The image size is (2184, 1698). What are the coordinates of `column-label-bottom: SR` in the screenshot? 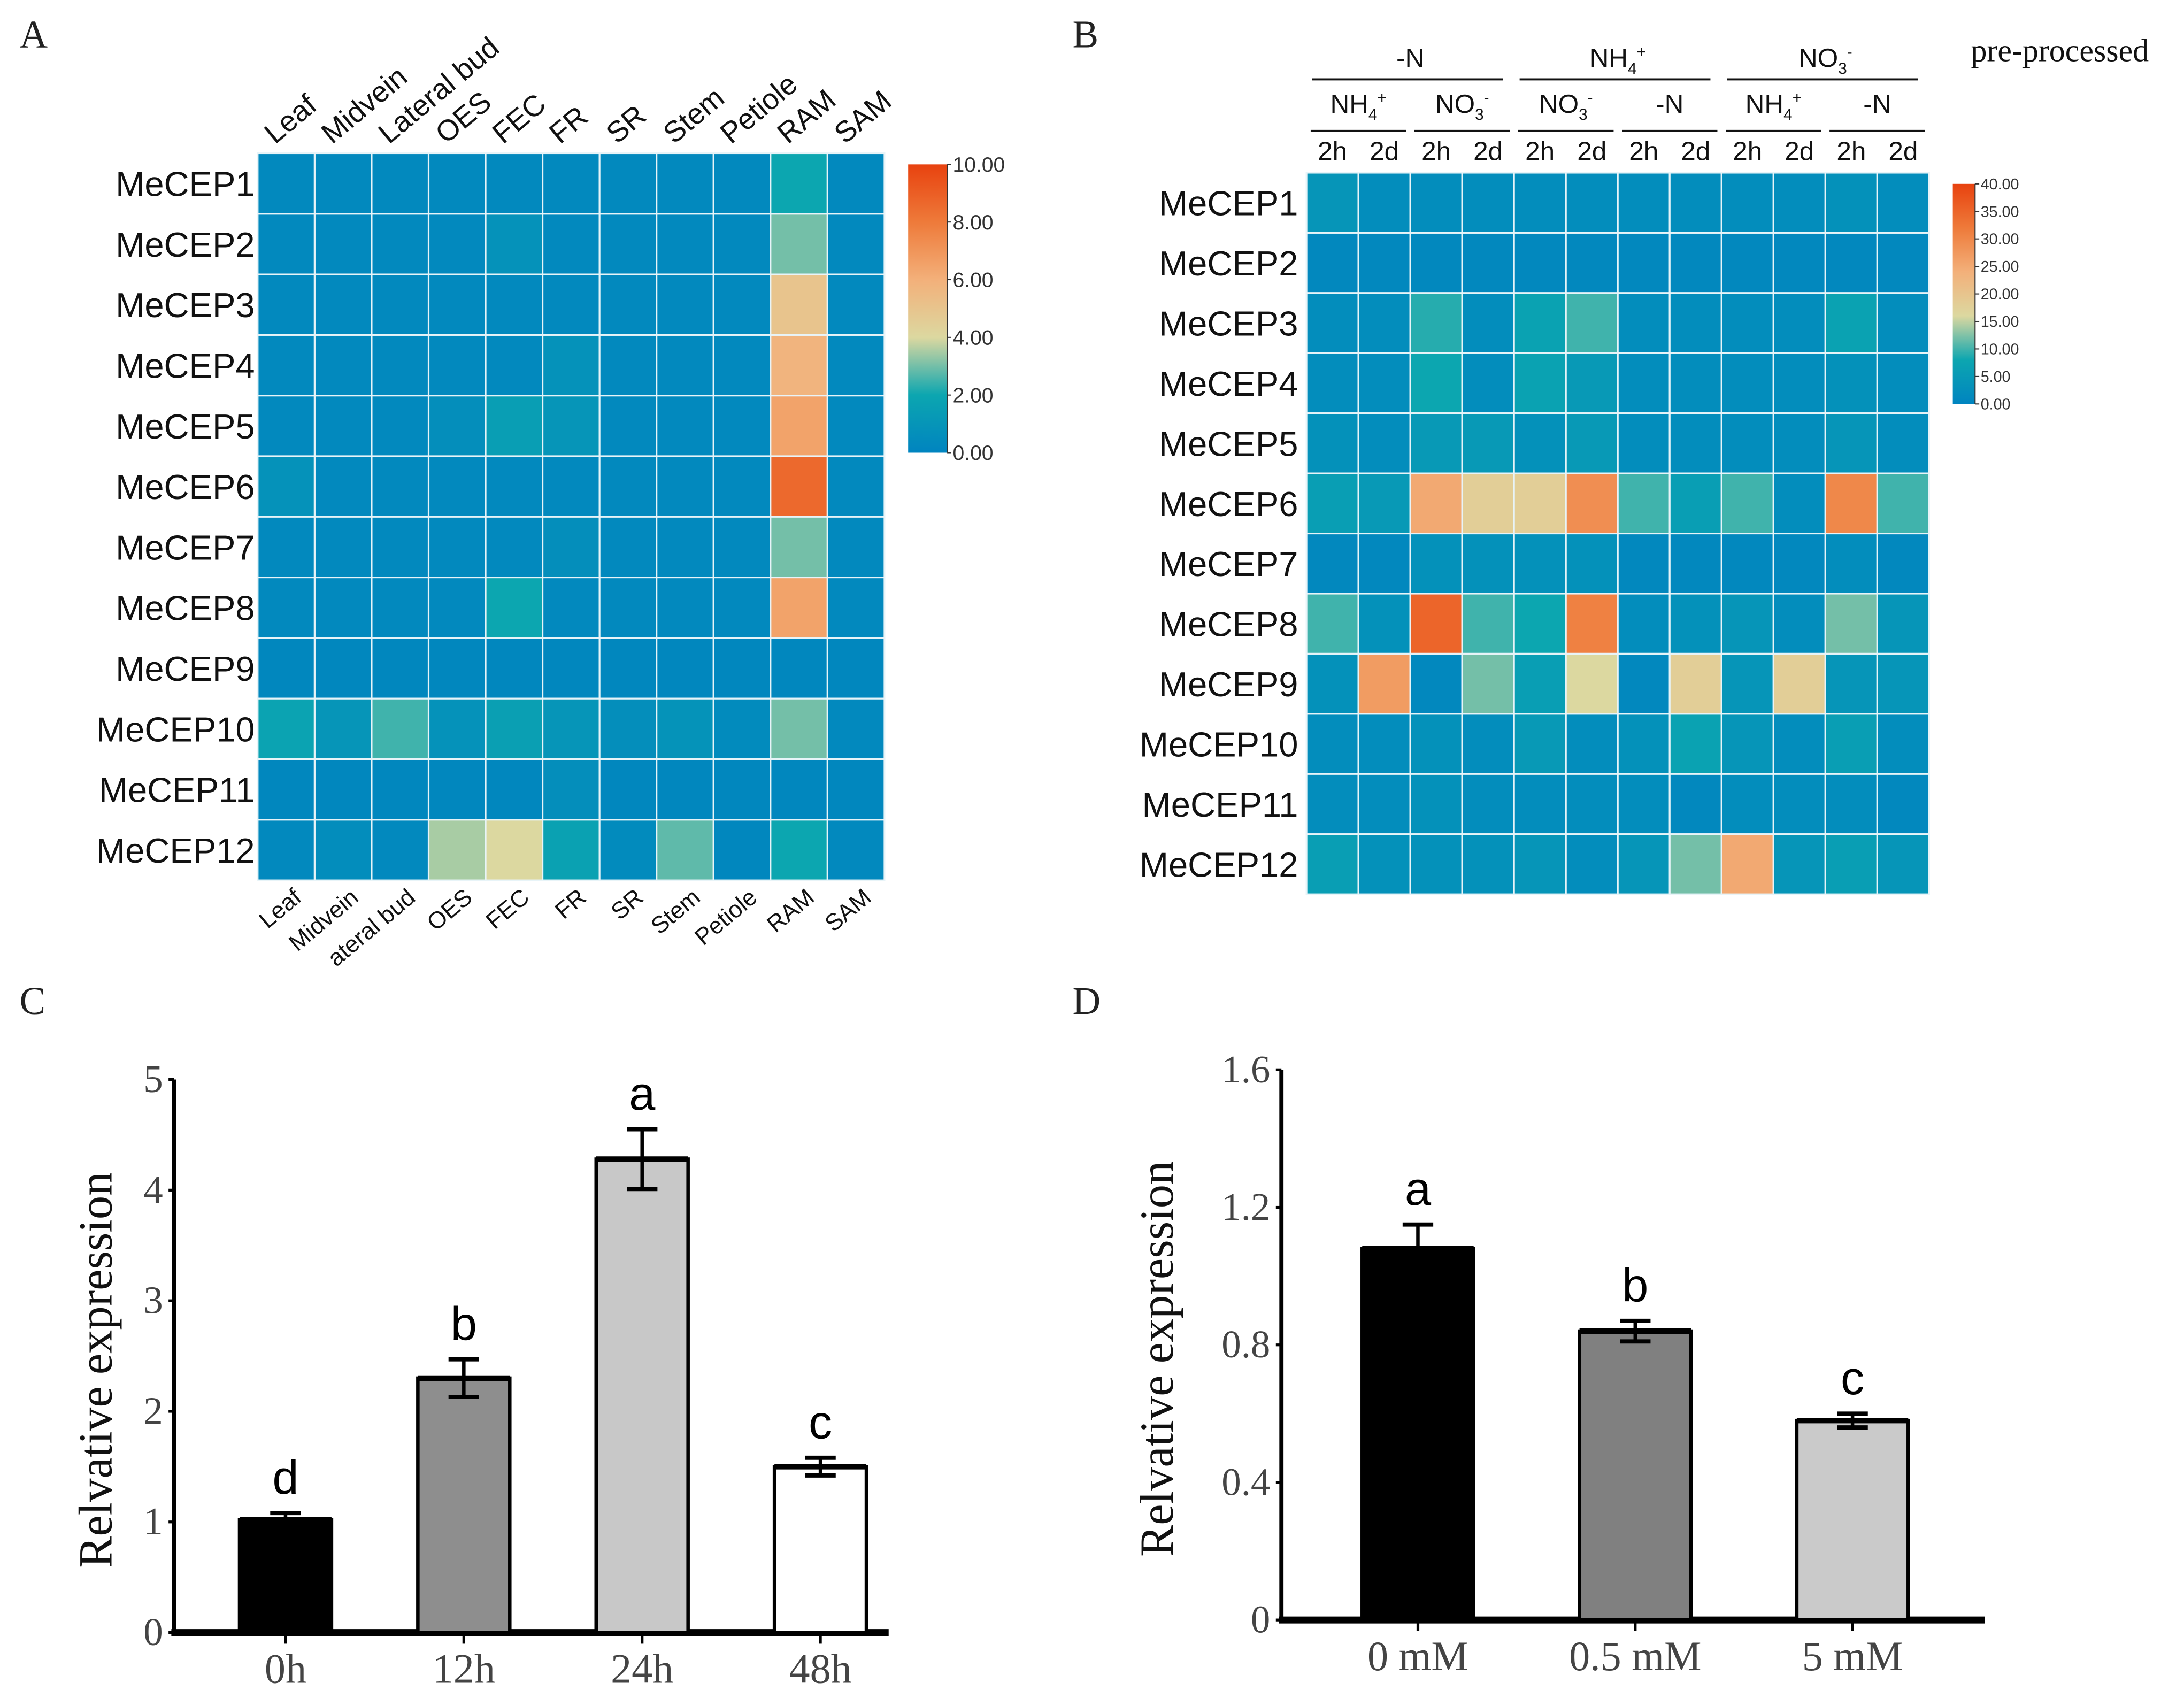 It's located at (628, 904).